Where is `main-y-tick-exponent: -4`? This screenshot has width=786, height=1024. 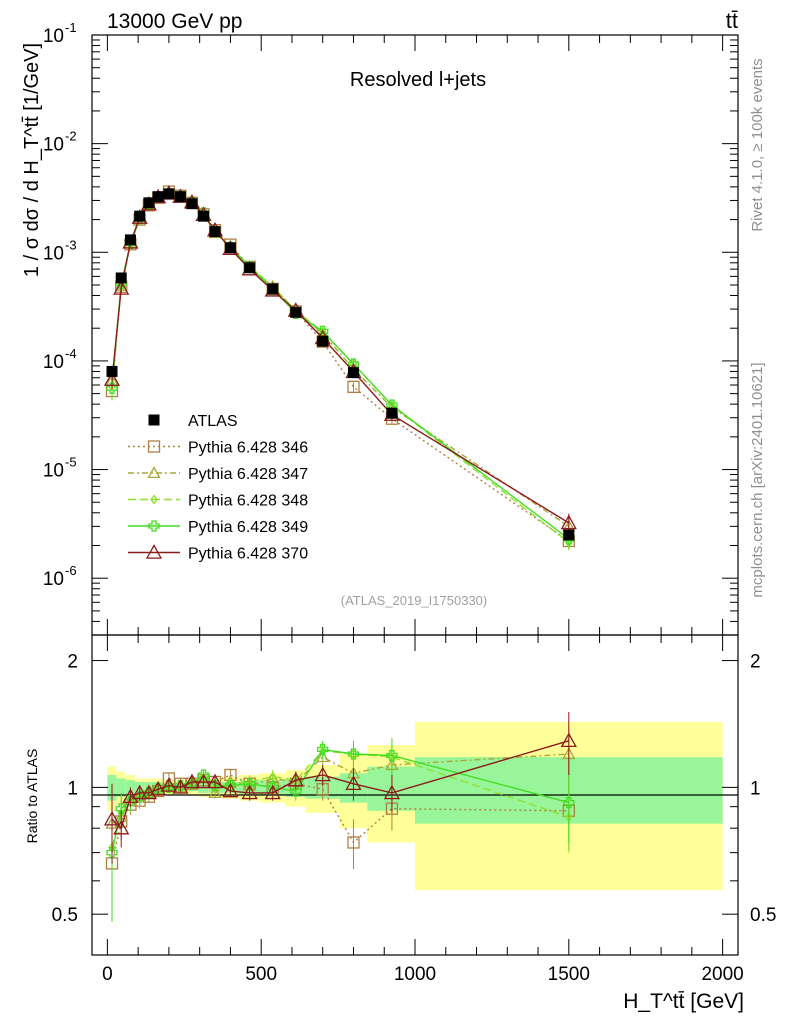 main-y-tick-exponent: -4 is located at coordinates (71, 353).